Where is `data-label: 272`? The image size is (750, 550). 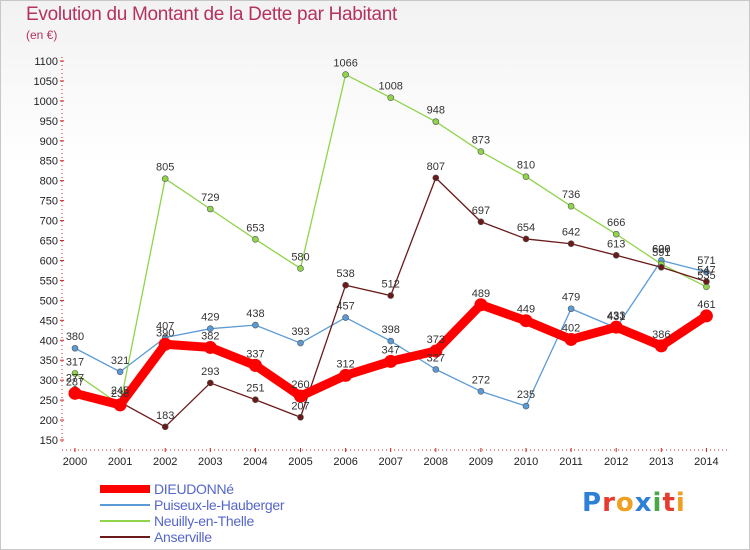 data-label: 272 is located at coordinates (481, 380).